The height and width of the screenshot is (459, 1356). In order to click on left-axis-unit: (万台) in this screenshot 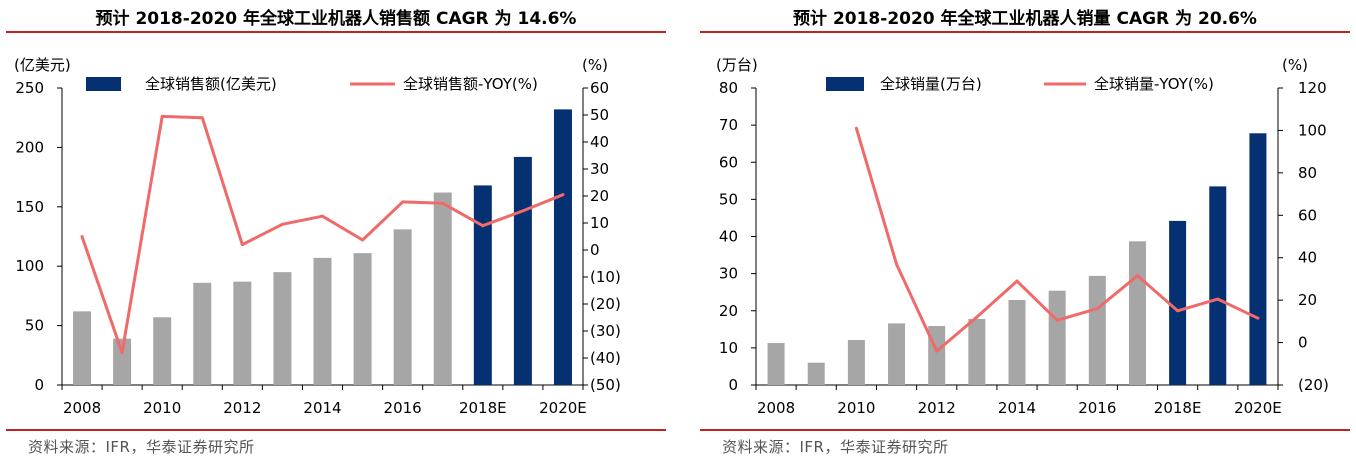, I will do `click(737, 65)`.